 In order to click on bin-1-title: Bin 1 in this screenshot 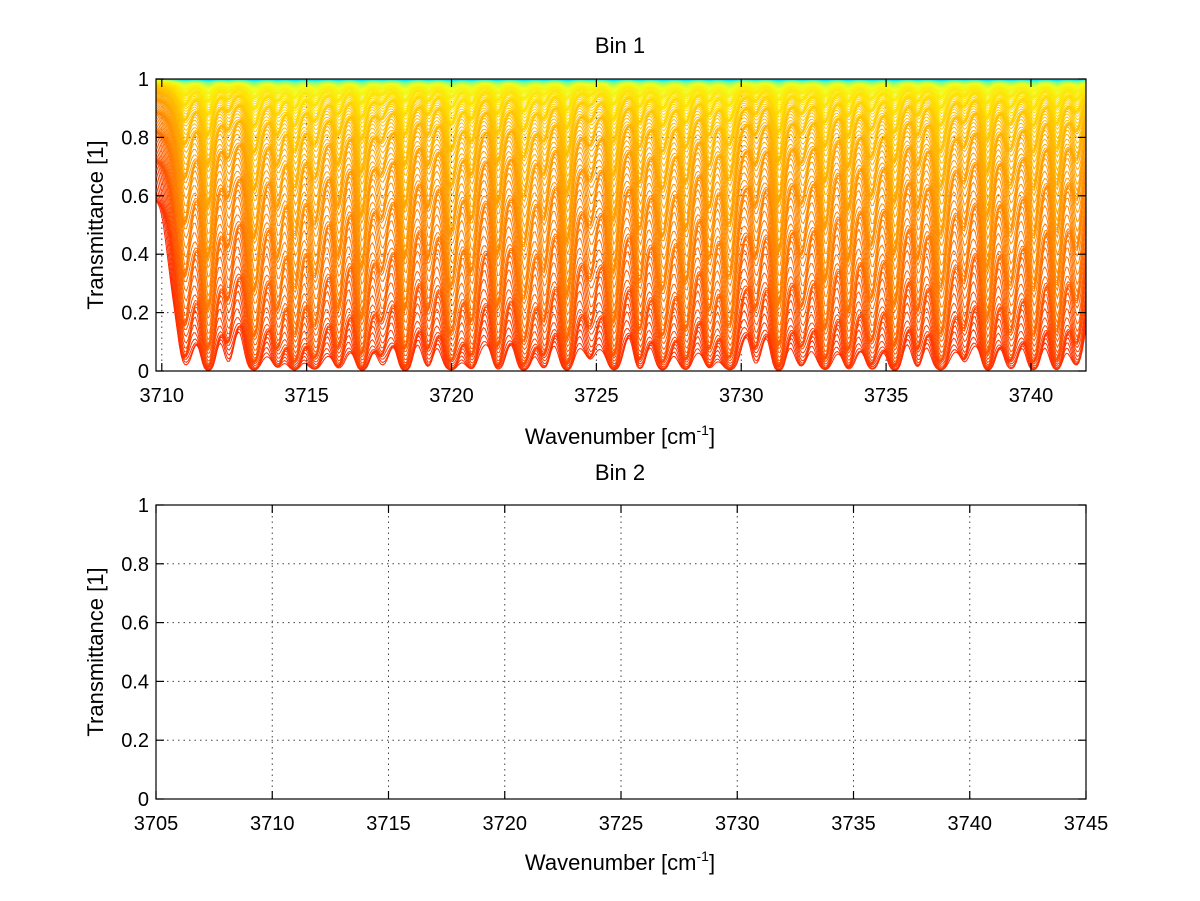, I will do `click(620, 45)`.